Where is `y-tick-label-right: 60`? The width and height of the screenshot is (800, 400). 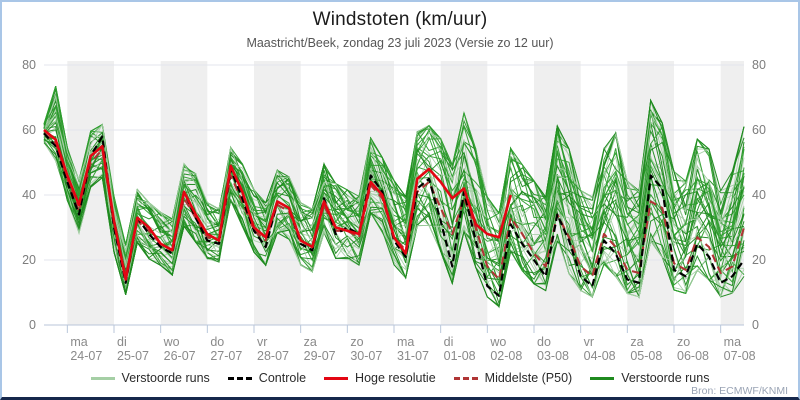 y-tick-label-right: 60 is located at coordinates (759, 130).